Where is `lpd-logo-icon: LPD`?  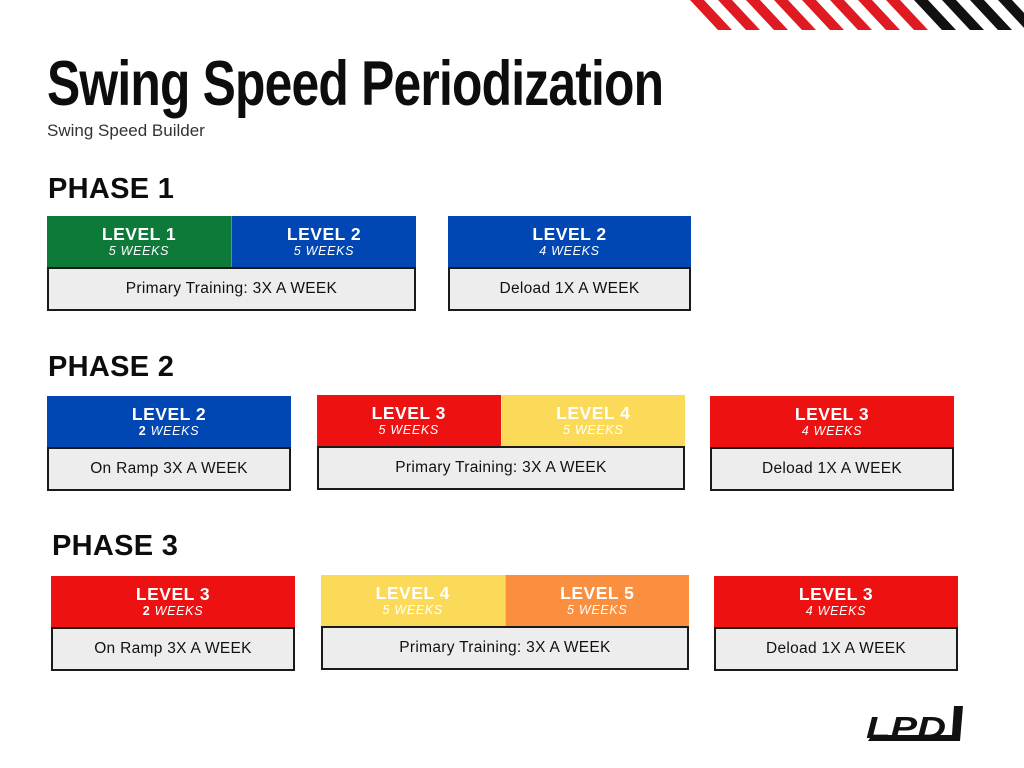
lpd-logo-icon: LPD is located at coordinates (914, 724).